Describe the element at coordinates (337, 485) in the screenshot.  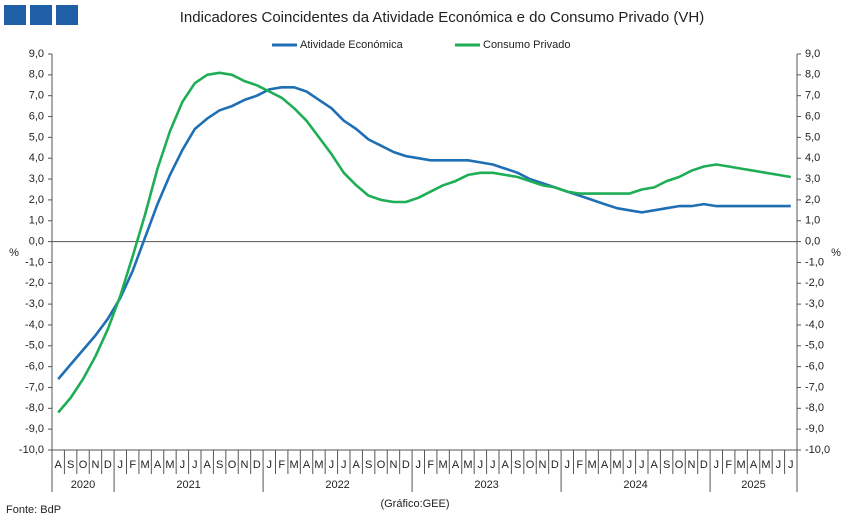
I see `year-label: 2022` at that location.